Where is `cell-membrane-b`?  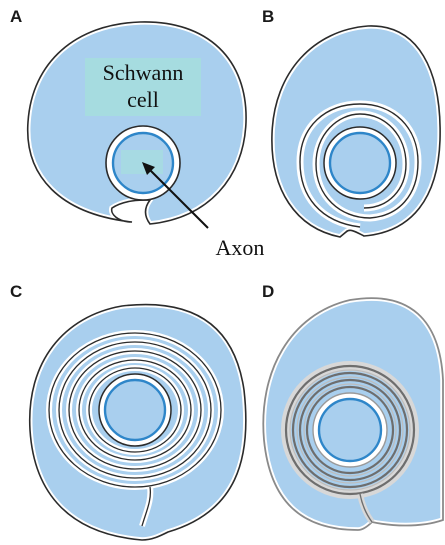 cell-membrane-b is located at coordinates (356, 131).